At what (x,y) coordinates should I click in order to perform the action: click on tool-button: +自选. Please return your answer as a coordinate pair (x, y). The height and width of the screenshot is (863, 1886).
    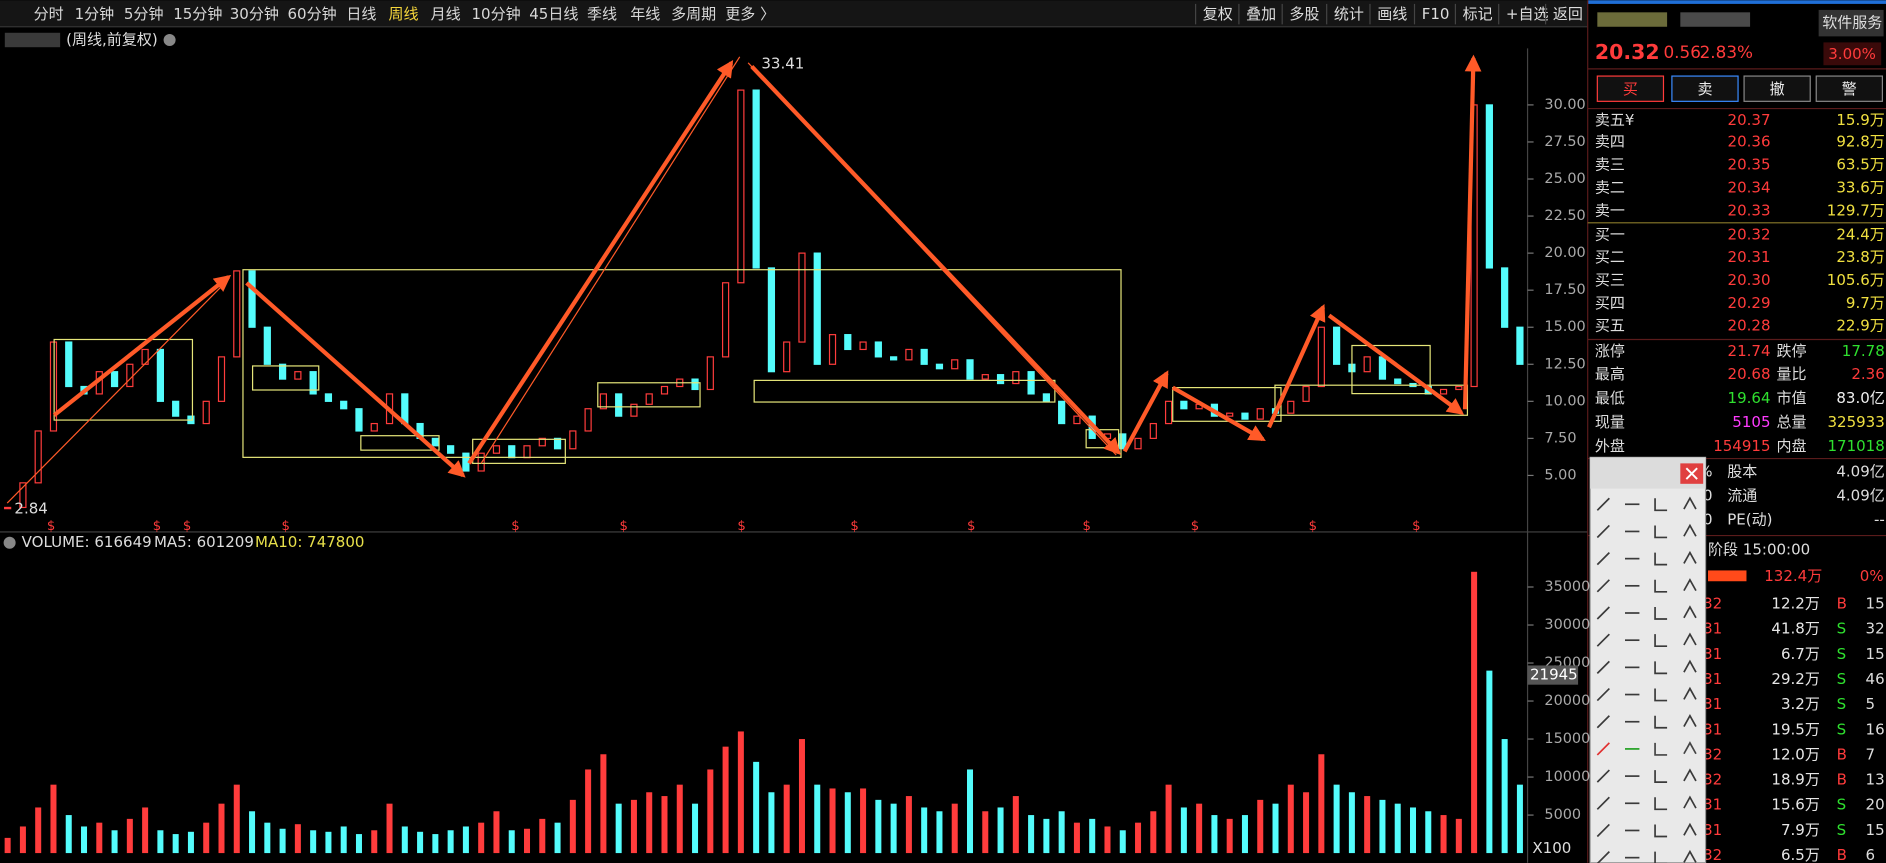
    Looking at the image, I should click on (1527, 14).